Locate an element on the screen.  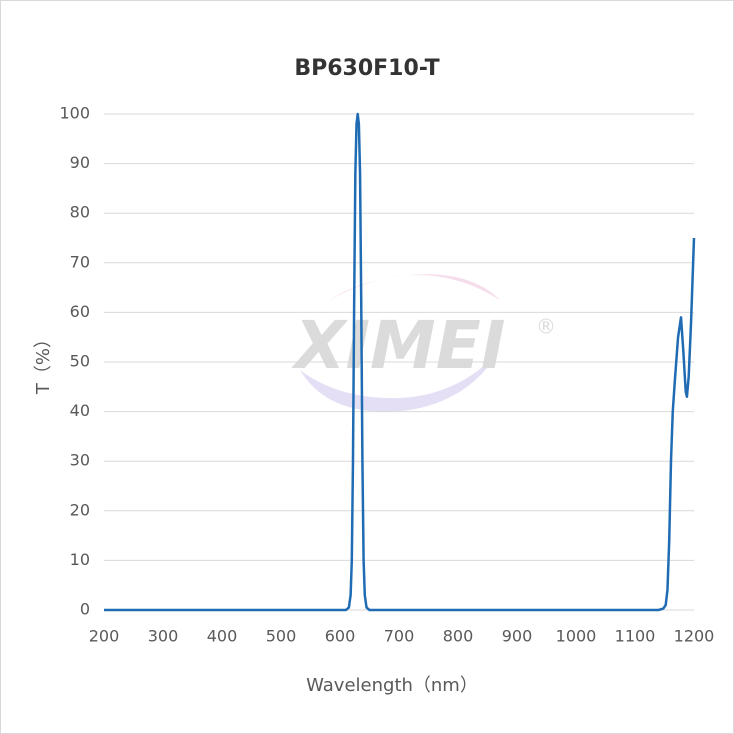
y-axis-label: T（%） is located at coordinates (43, 362).